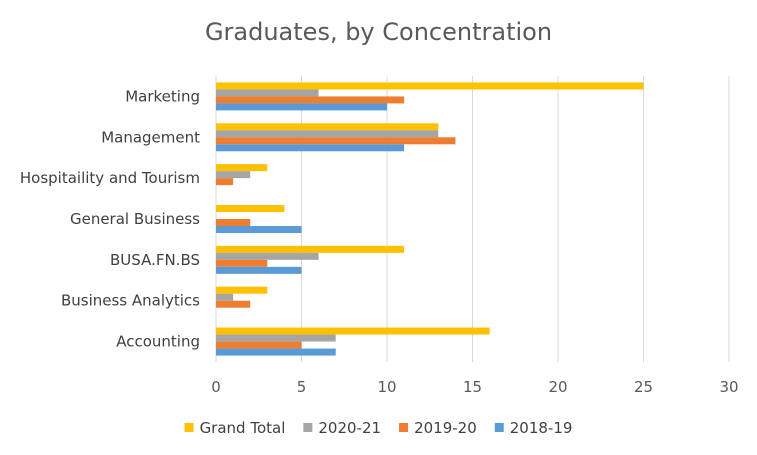  What do you see at coordinates (349, 428) in the screenshot?
I see `legend-label: 2020-21` at bounding box center [349, 428].